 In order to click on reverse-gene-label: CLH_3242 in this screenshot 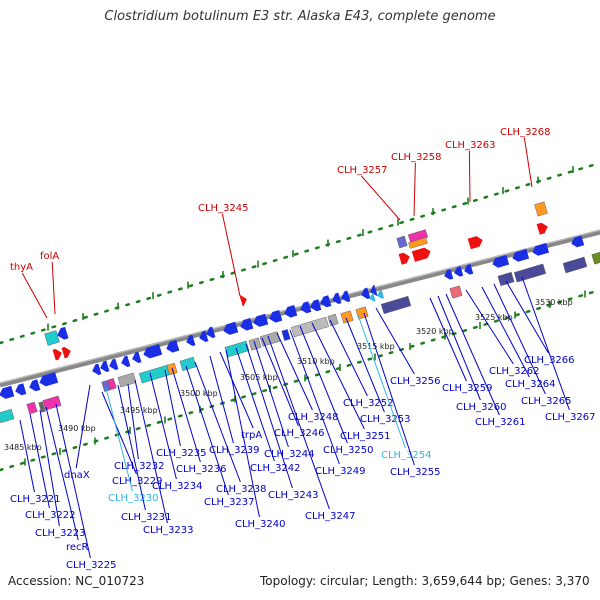, I will do `click(275, 468)`.